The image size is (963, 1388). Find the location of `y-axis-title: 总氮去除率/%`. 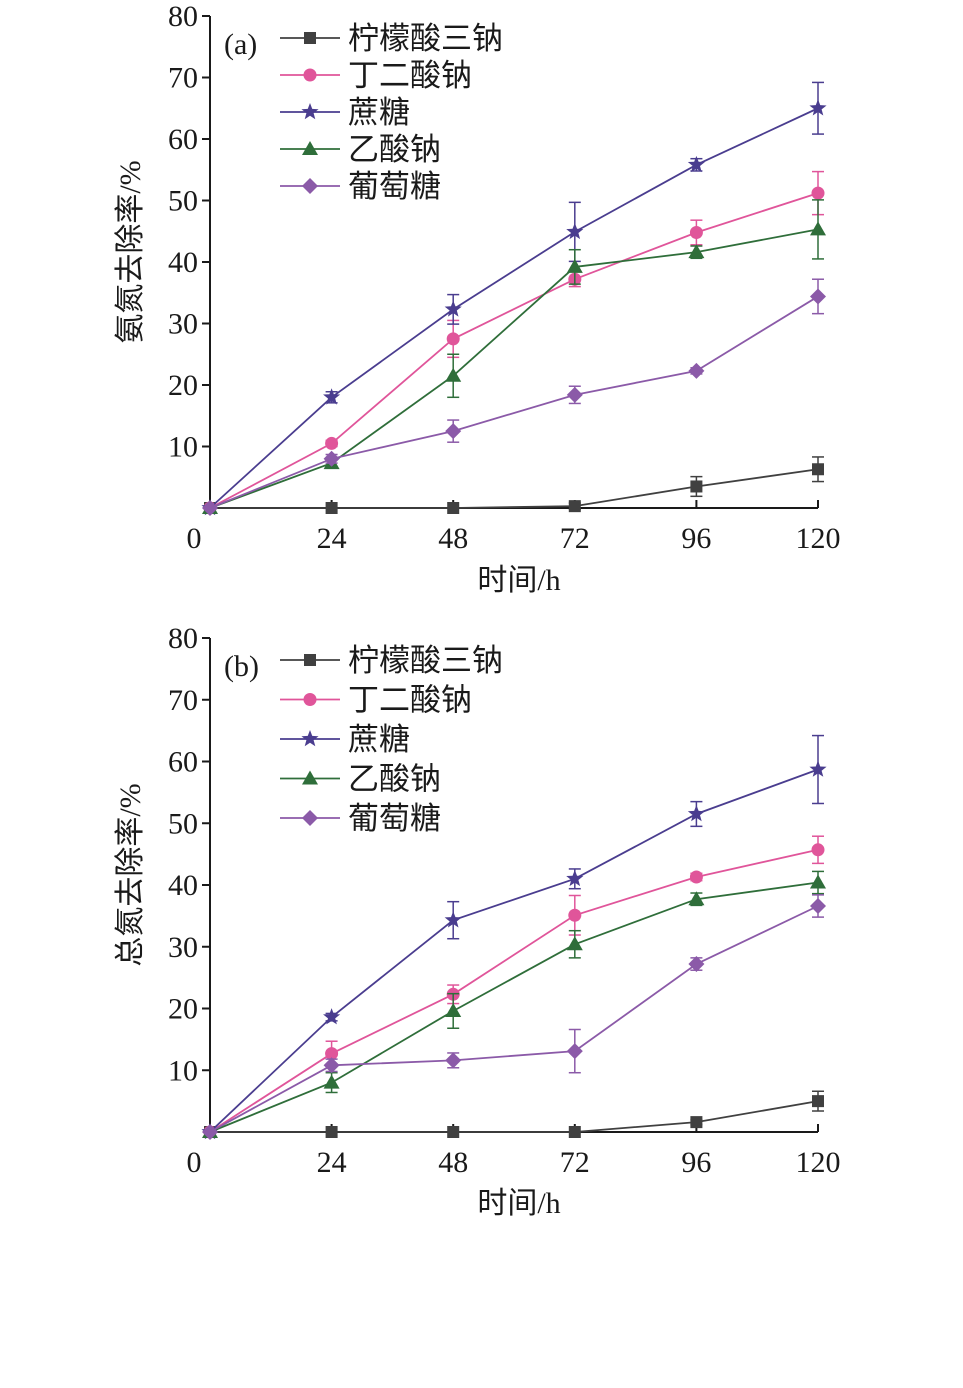

y-axis-title: 总氮去除率/% is located at coordinates (130, 874).